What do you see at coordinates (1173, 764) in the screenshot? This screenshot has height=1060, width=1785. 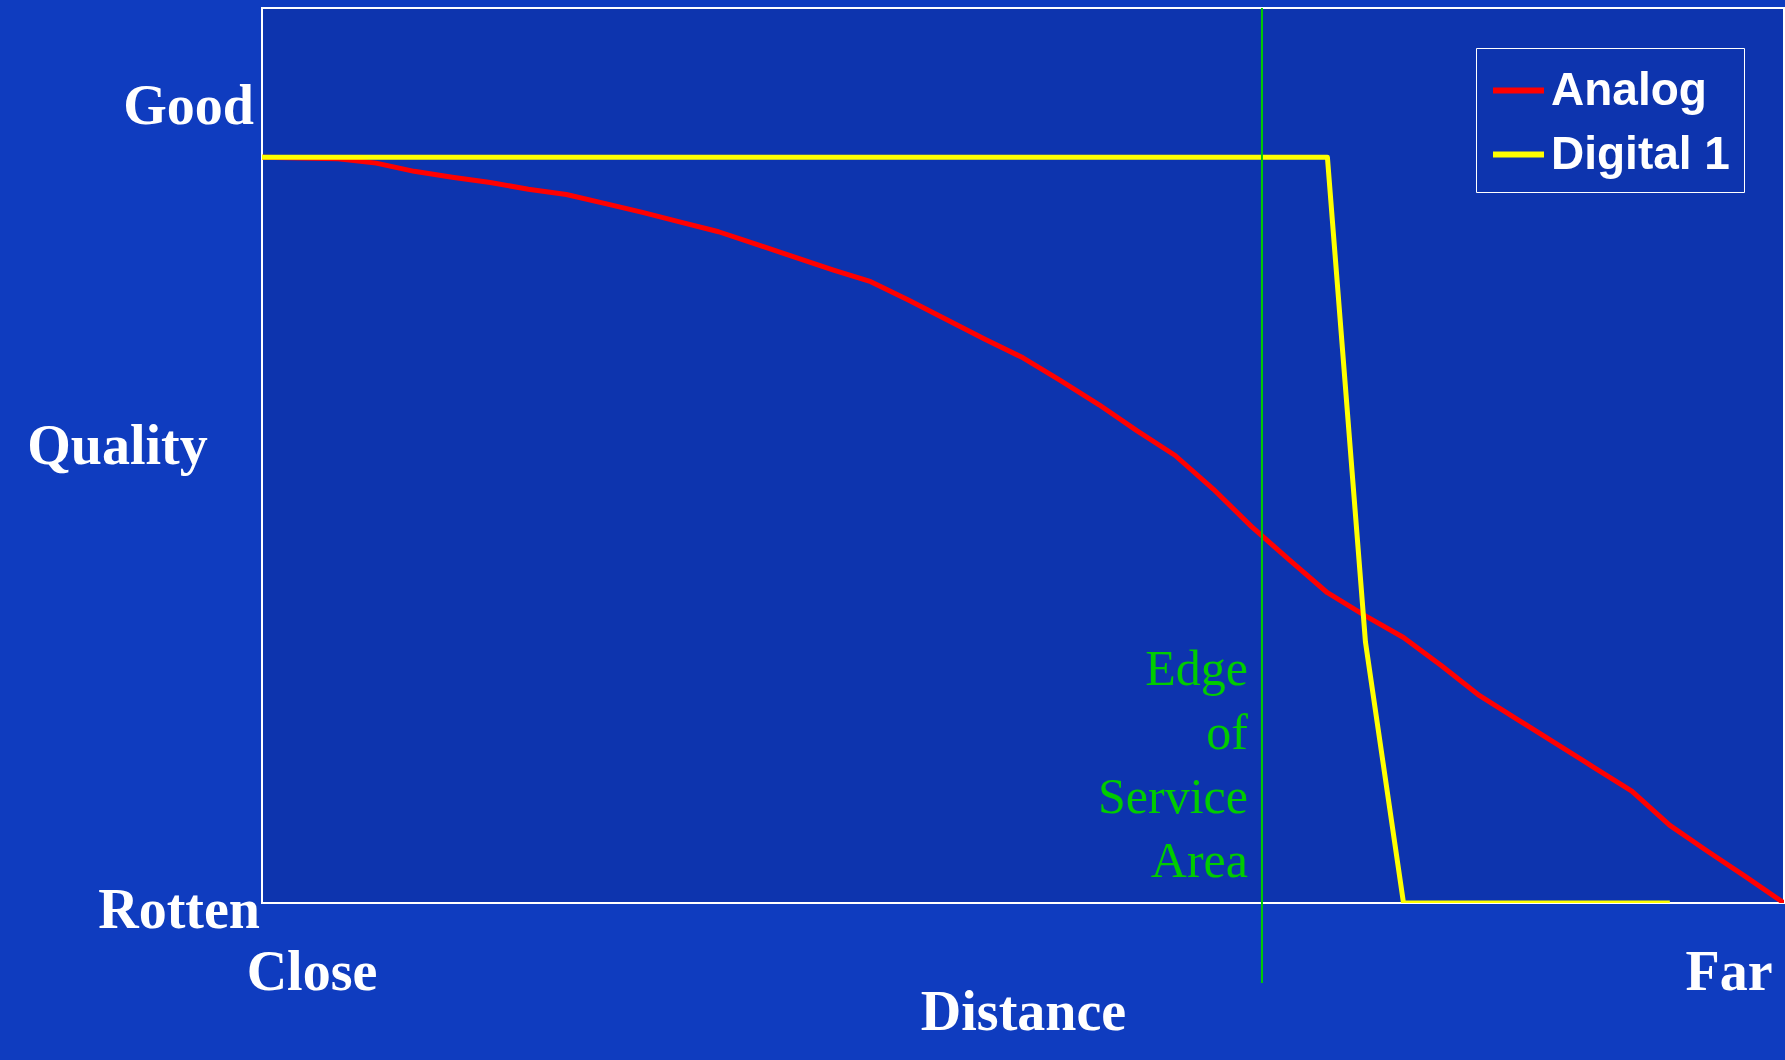 I see `annotation: Edge of Service Area` at bounding box center [1173, 764].